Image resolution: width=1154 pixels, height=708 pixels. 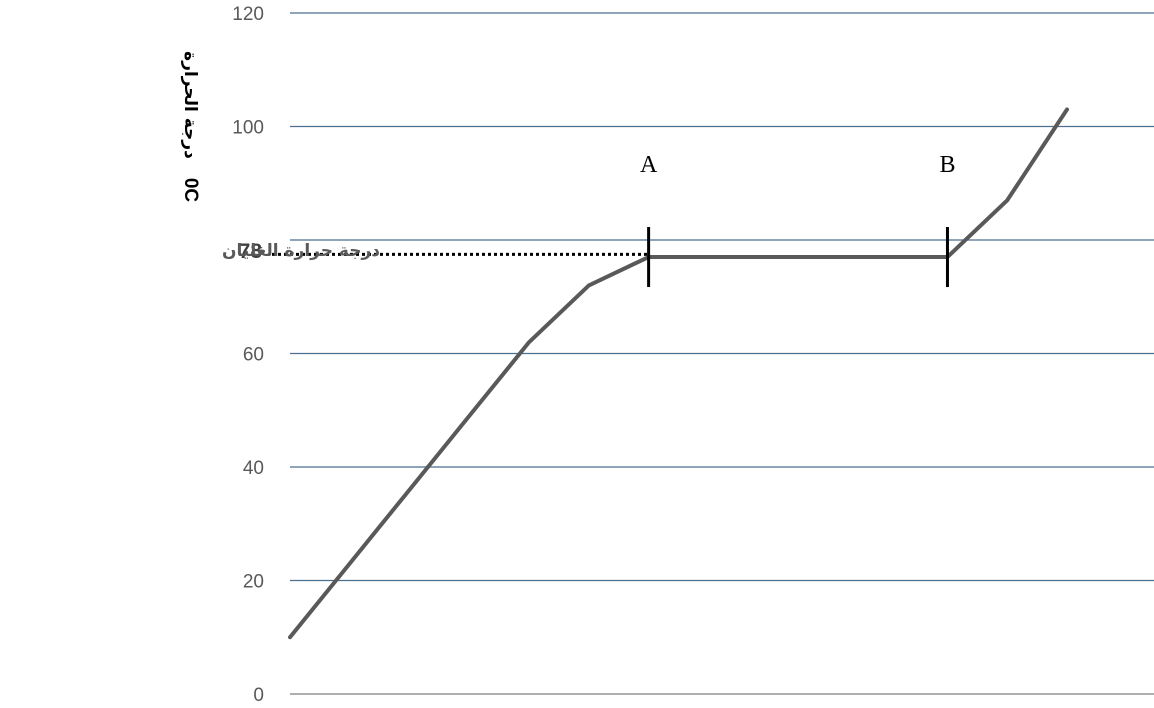 What do you see at coordinates (248, 128) in the screenshot?
I see `y-tick-label-100: 100` at bounding box center [248, 128].